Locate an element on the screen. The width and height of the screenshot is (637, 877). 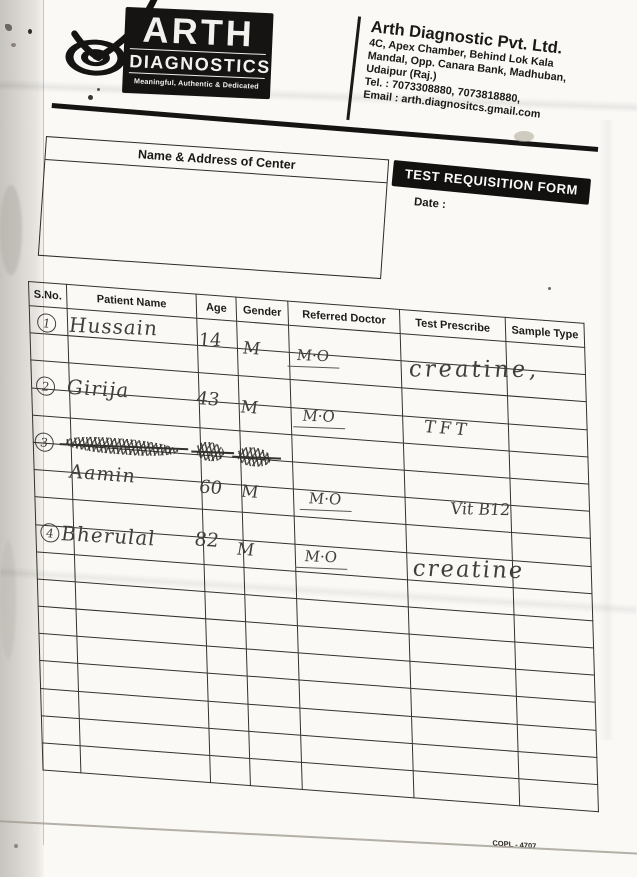
paper-bottom-edge is located at coordinates (318, 839).